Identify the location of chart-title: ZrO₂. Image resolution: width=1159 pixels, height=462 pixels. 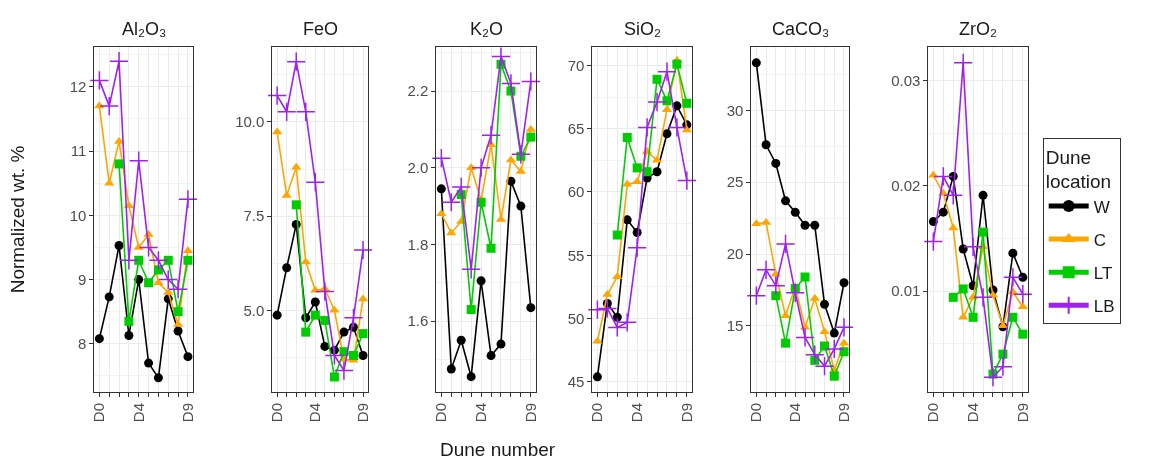
(978, 29).